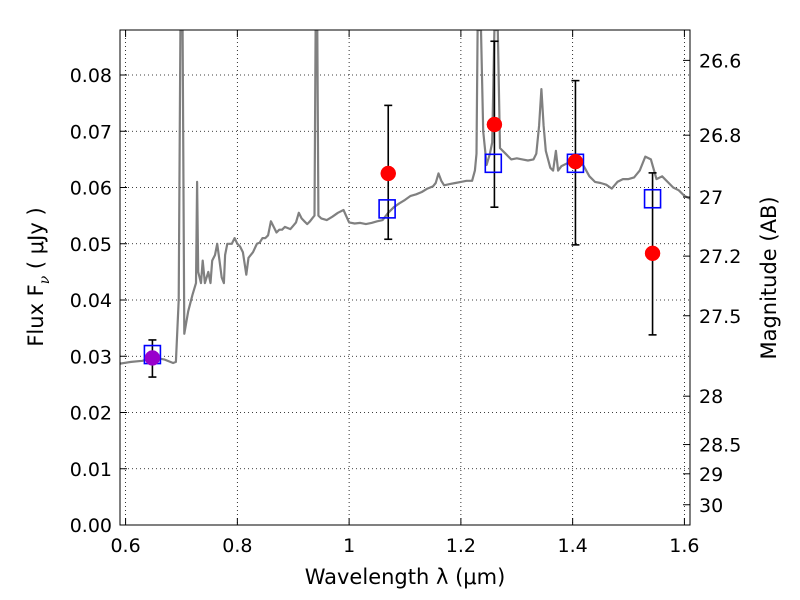 This screenshot has height=600, width=800. What do you see at coordinates (91, 245) in the screenshot?
I see `y-tick-label: 0.05` at bounding box center [91, 245].